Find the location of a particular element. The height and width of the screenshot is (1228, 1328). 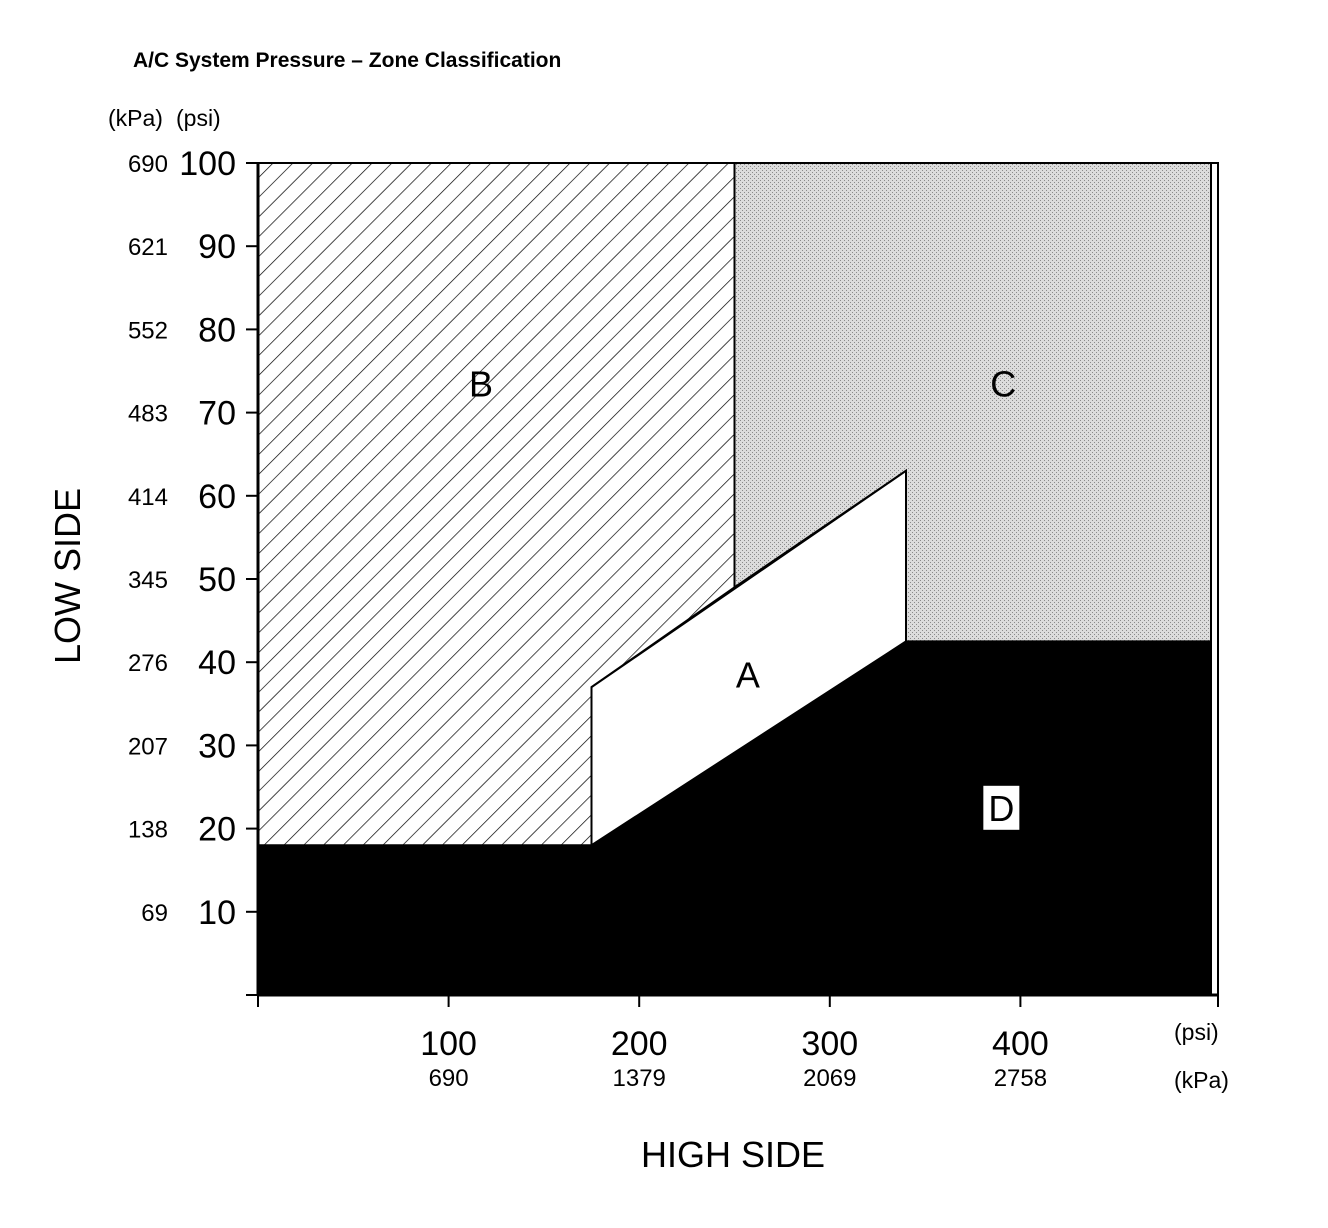

y-tick-label-kpa-483: 483 is located at coordinates (148, 414).